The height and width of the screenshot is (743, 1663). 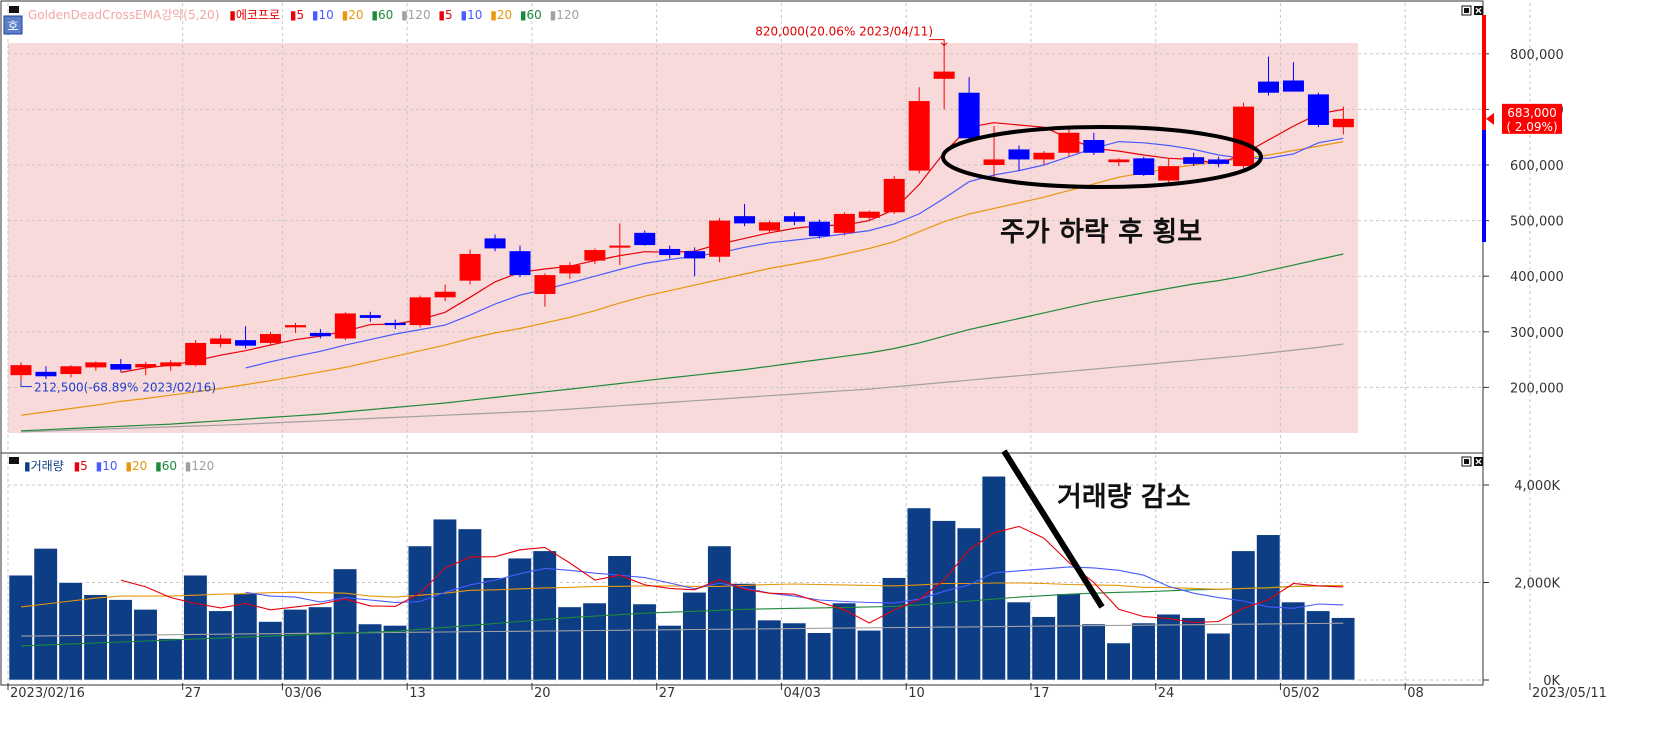 What do you see at coordinates (1521, 584) in the screenshot?
I see `volume-y-ticks: 0K 2,000K 4,000K` at bounding box center [1521, 584].